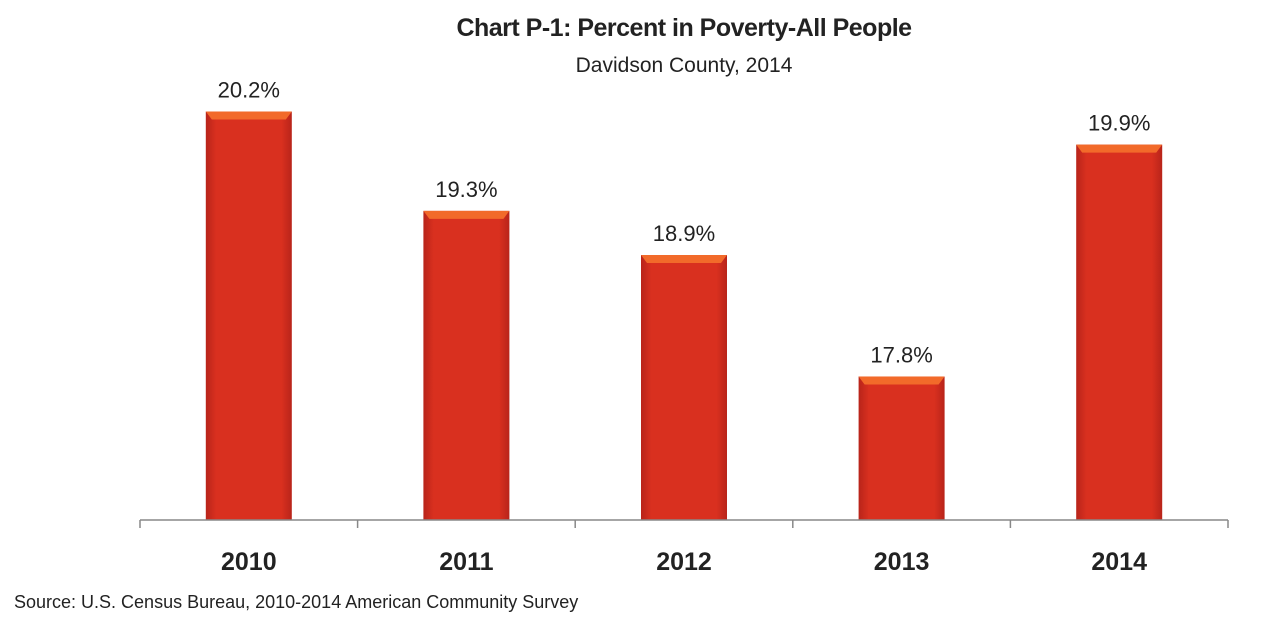  I want to click on x-tick-label: 2014, so click(1119, 562).